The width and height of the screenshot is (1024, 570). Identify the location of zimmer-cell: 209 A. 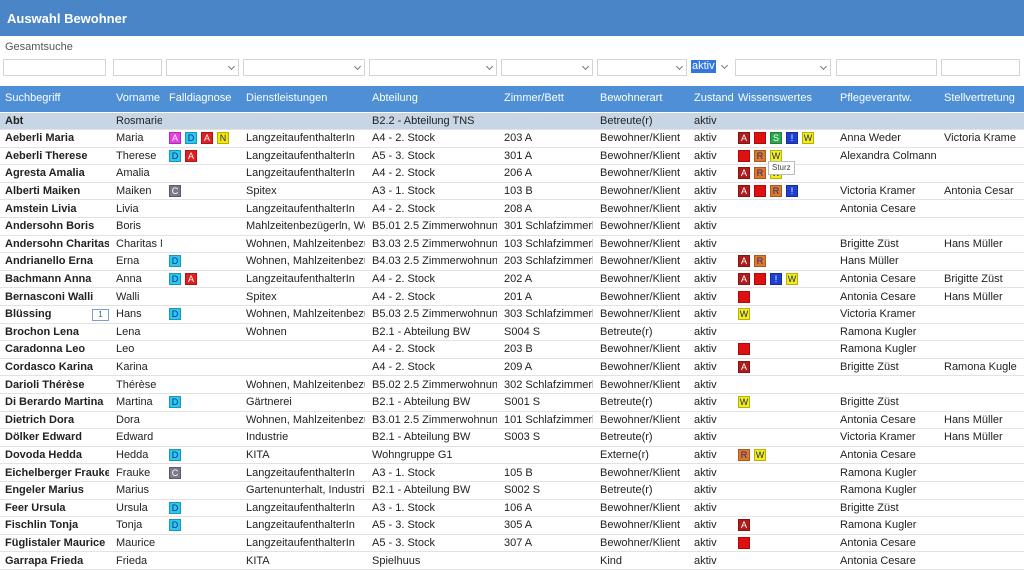
(518, 366).